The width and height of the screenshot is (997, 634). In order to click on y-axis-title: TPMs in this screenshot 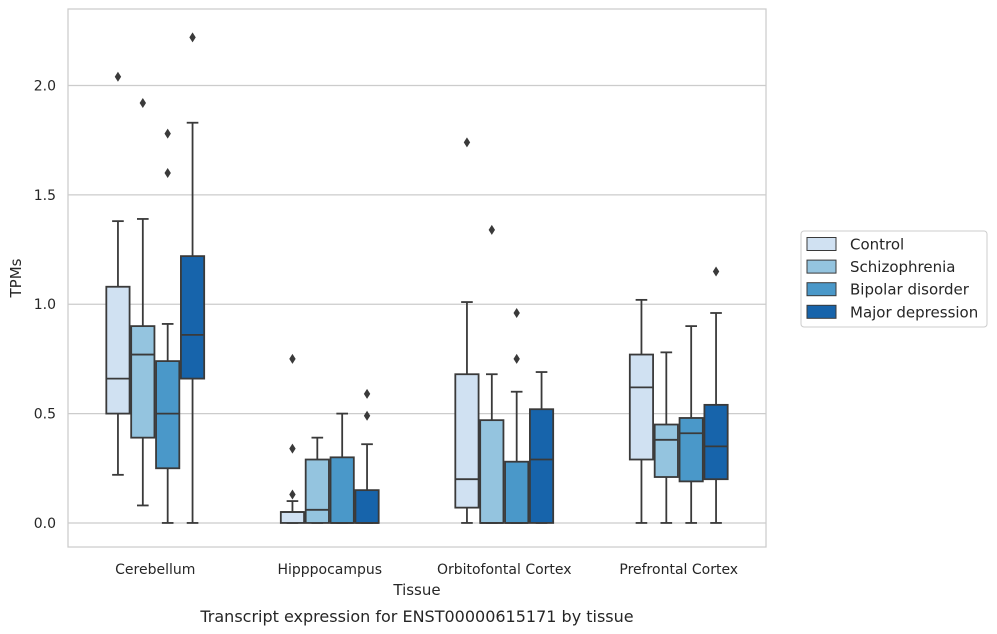, I will do `click(16, 278)`.